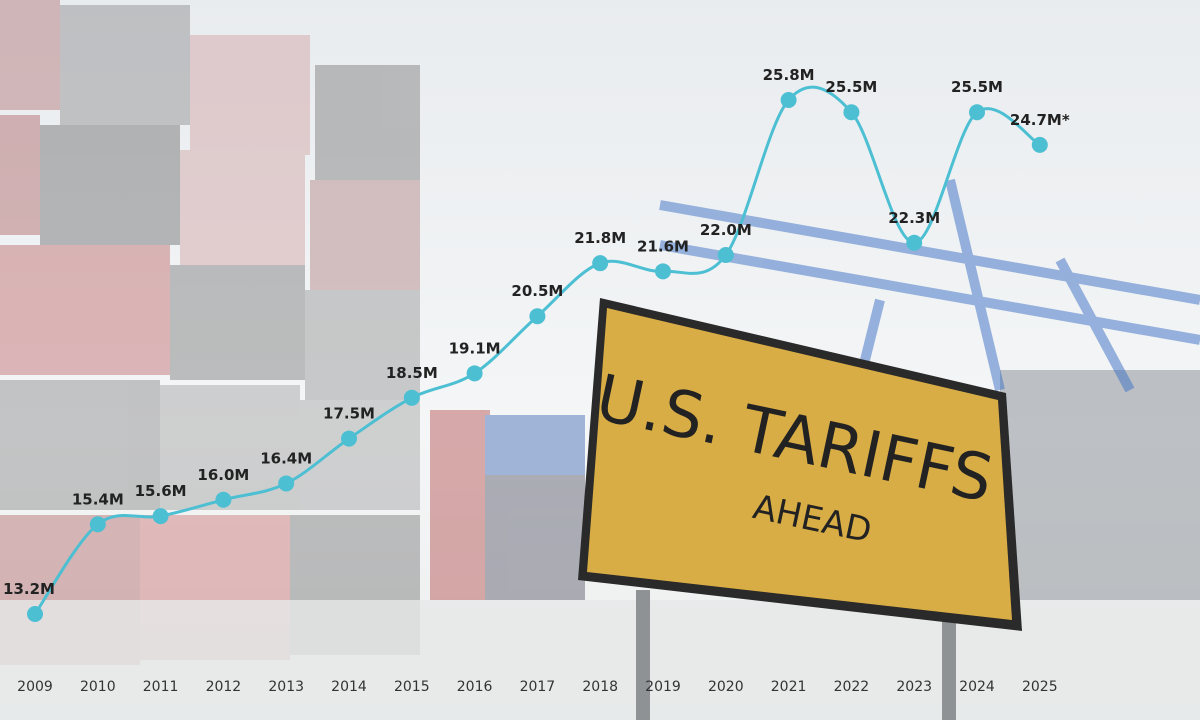 This screenshot has width=1200, height=720. Describe the element at coordinates (286, 458) in the screenshot. I see `value-label: 16.4M` at that location.